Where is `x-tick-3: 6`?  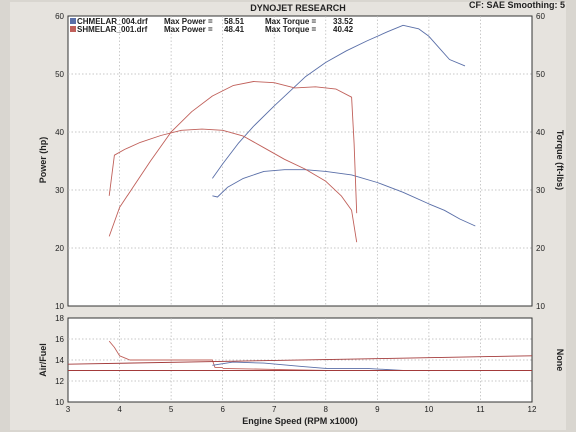
x-tick-3: 6 is located at coordinates (222, 409).